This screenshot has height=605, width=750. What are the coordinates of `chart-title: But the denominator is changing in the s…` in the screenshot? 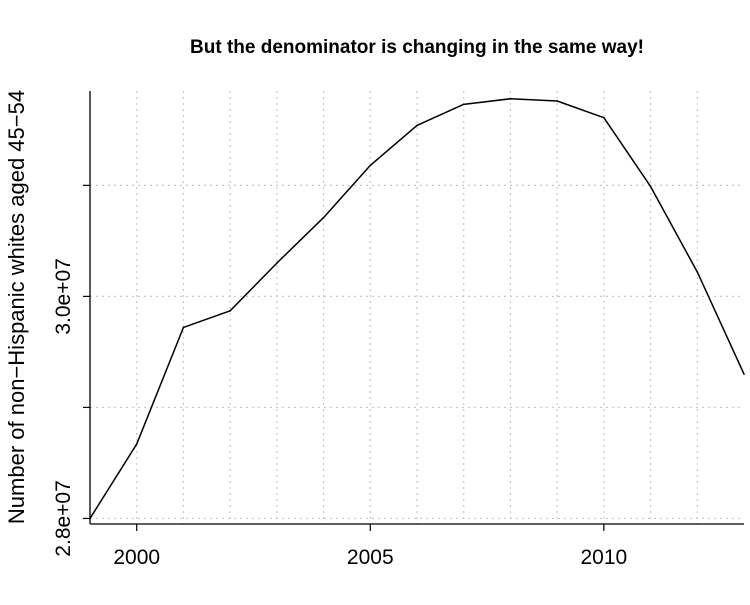 It's located at (417, 47).